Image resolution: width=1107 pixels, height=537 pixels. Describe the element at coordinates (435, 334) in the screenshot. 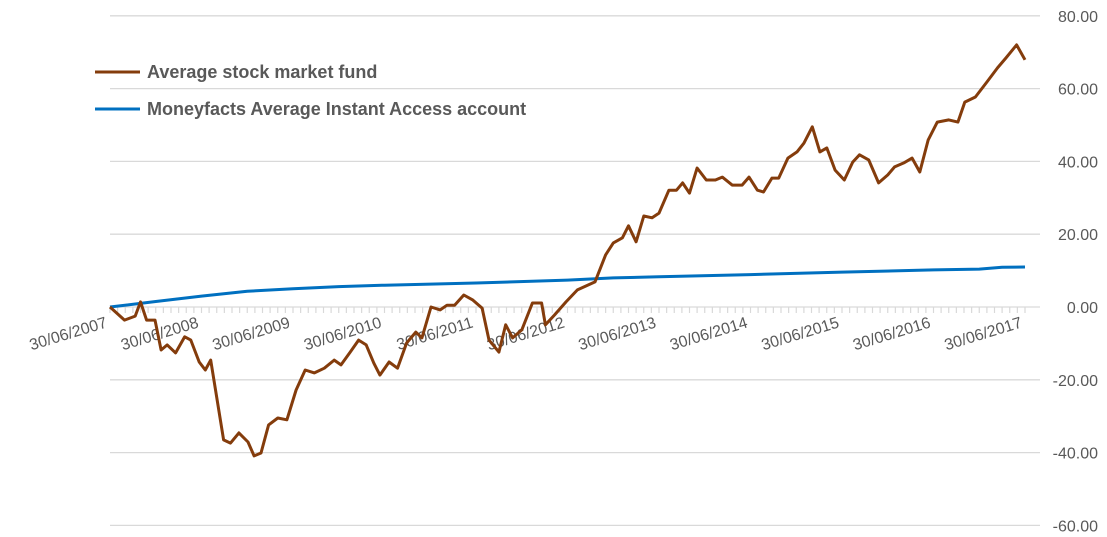

I see `x-tick-label: 30/06/2011` at that location.